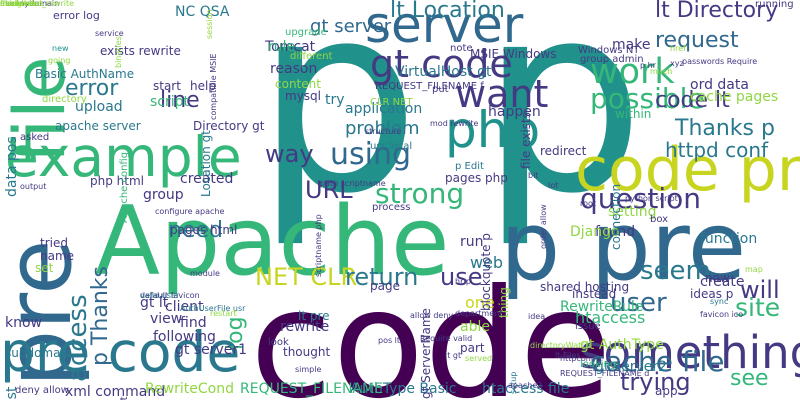 The width and height of the screenshot is (800, 400). What do you see at coordinates (441, 64) in the screenshot?
I see `cloud-word: gt code` at bounding box center [441, 64].